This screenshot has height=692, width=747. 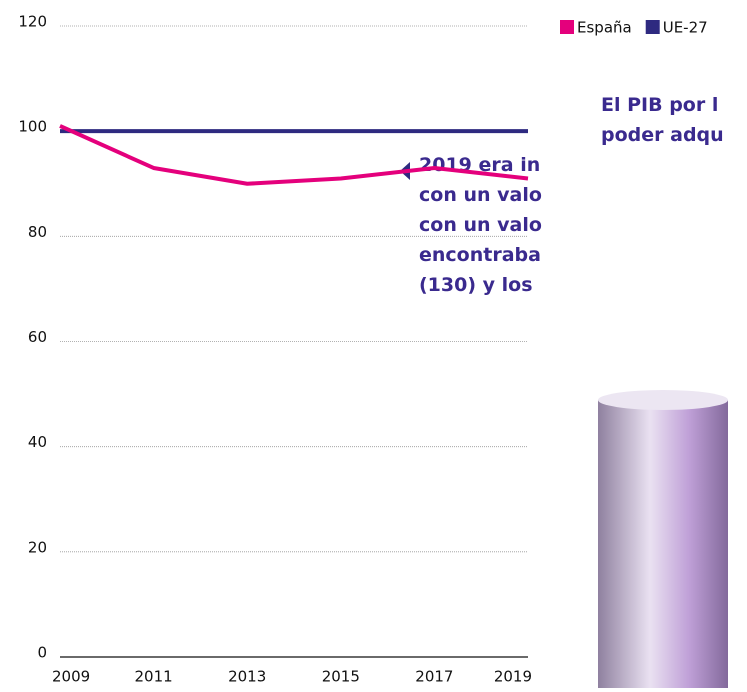 What do you see at coordinates (37, 547) in the screenshot?
I see `y-tick-label: 20` at bounding box center [37, 547].